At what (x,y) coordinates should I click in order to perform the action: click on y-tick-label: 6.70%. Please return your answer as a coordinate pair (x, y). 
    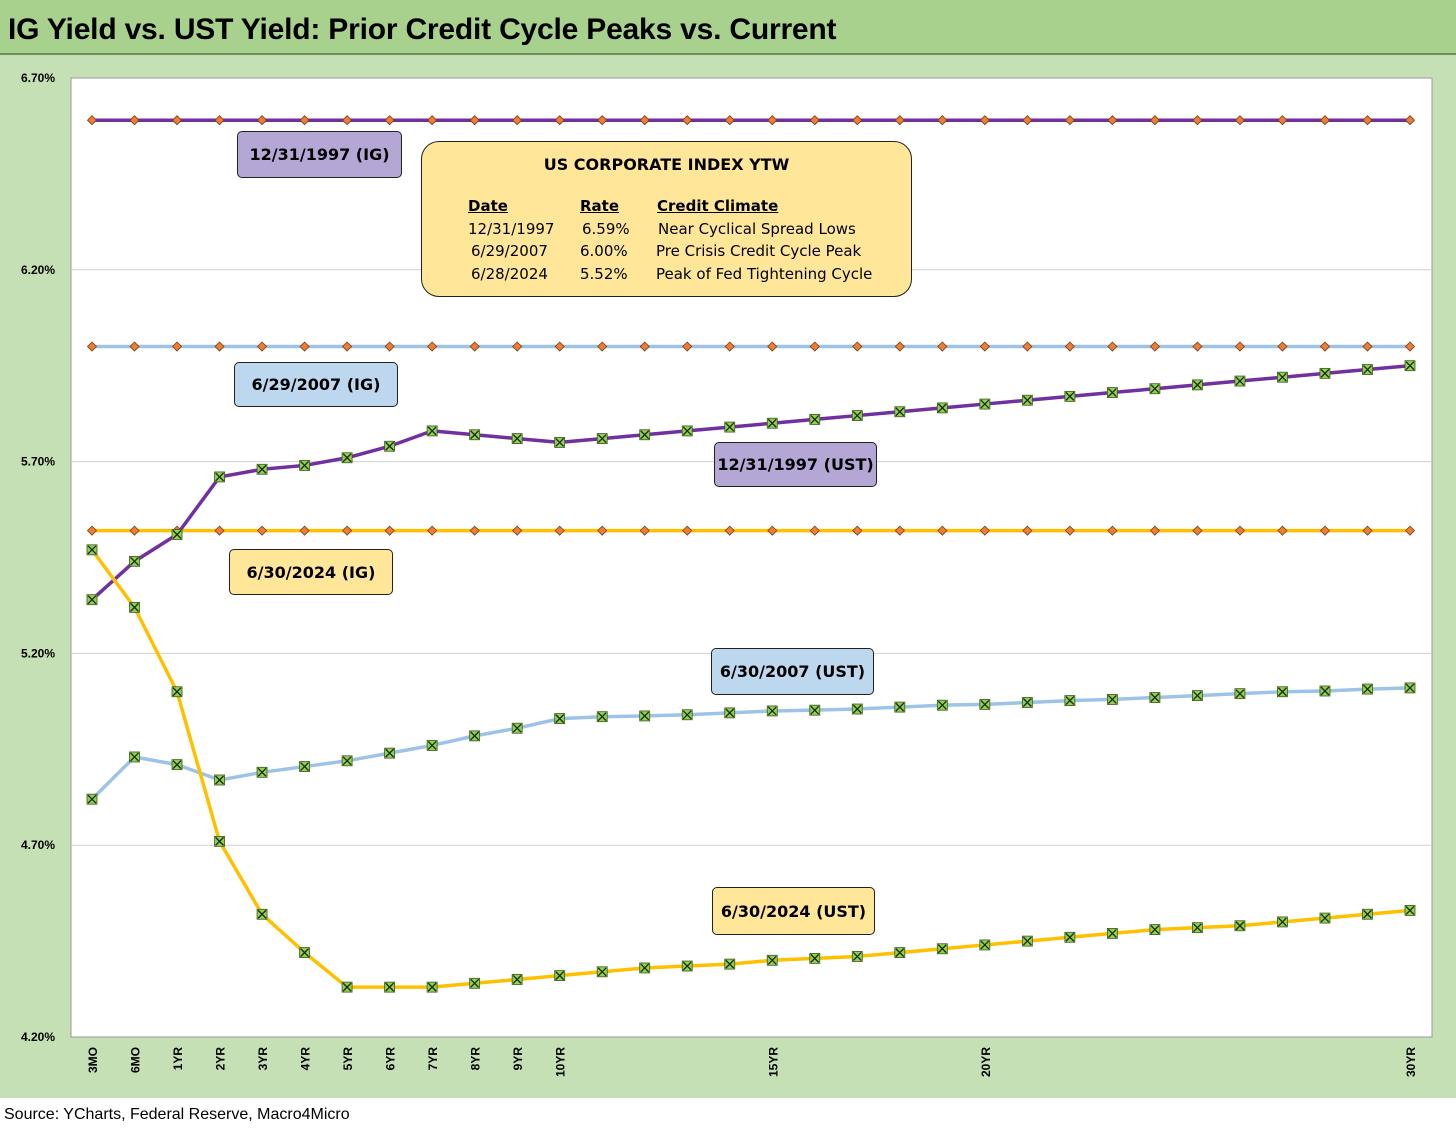
    Looking at the image, I should click on (38, 78).